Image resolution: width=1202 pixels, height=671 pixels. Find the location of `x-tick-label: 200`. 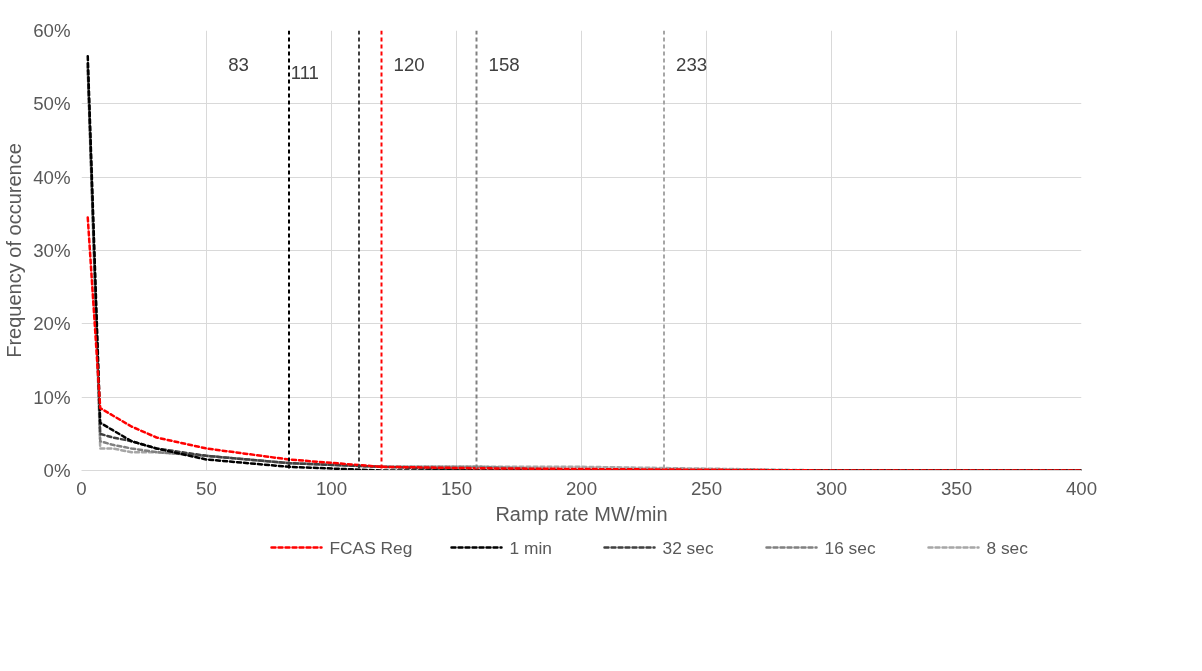

x-tick-label: 200 is located at coordinates (581, 488).